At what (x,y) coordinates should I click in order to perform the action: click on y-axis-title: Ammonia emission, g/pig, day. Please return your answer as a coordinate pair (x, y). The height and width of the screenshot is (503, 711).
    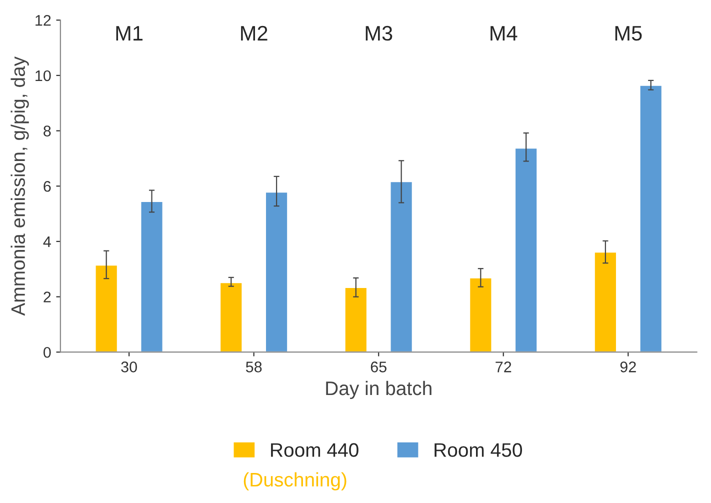
    Looking at the image, I should click on (19, 186).